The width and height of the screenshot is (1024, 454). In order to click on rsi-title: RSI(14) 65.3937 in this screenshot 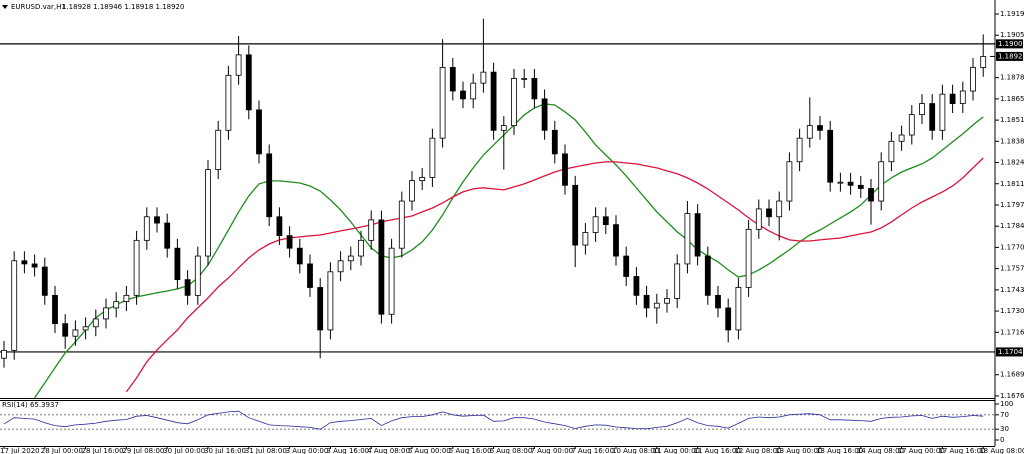, I will do `click(30, 405)`.